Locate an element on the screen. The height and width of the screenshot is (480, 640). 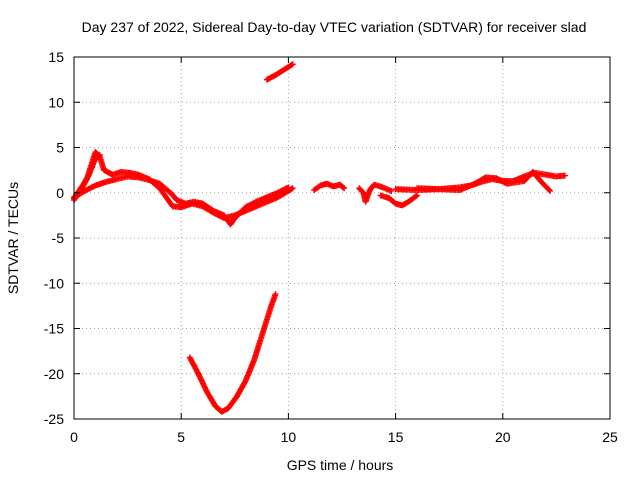
y-tick-label: -20 is located at coordinates (54, 374).